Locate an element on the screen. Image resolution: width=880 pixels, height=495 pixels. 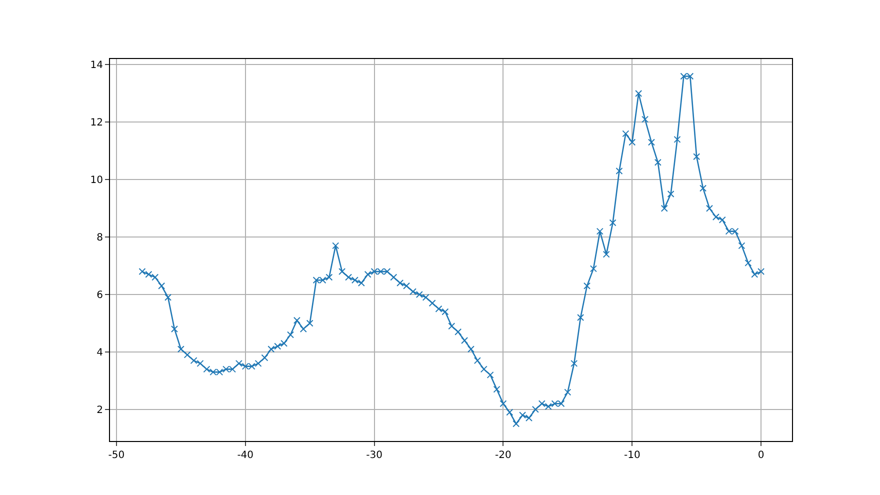
y-tick-label: 12 is located at coordinates (96, 123).